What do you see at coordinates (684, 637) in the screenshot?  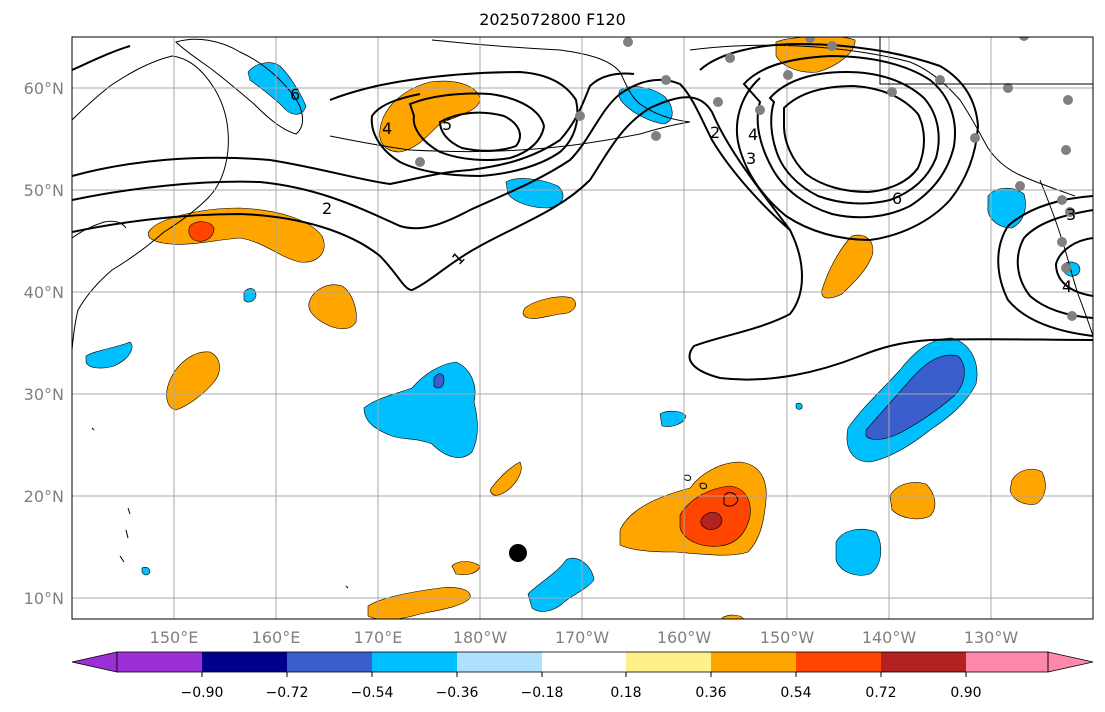 I see `lon-tick-label: 160°W` at bounding box center [684, 637].